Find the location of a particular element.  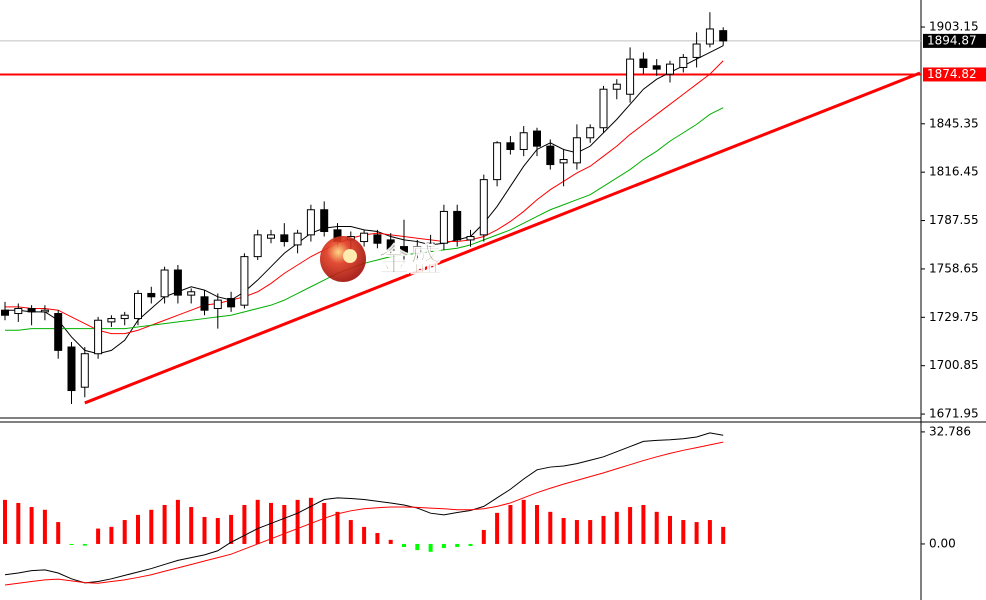

price-label: 1874.82 is located at coordinates (952, 74).